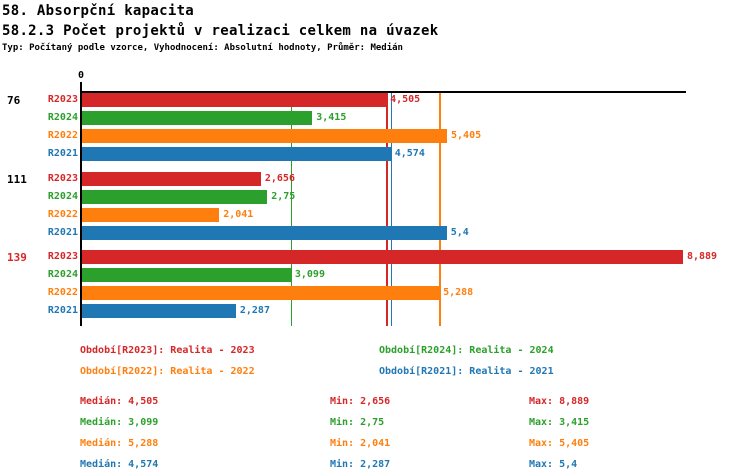 The width and height of the screenshot is (750, 476). Describe the element at coordinates (167, 350) in the screenshot. I see `legend-item: Období[R2023]: Realita - 2023` at that location.